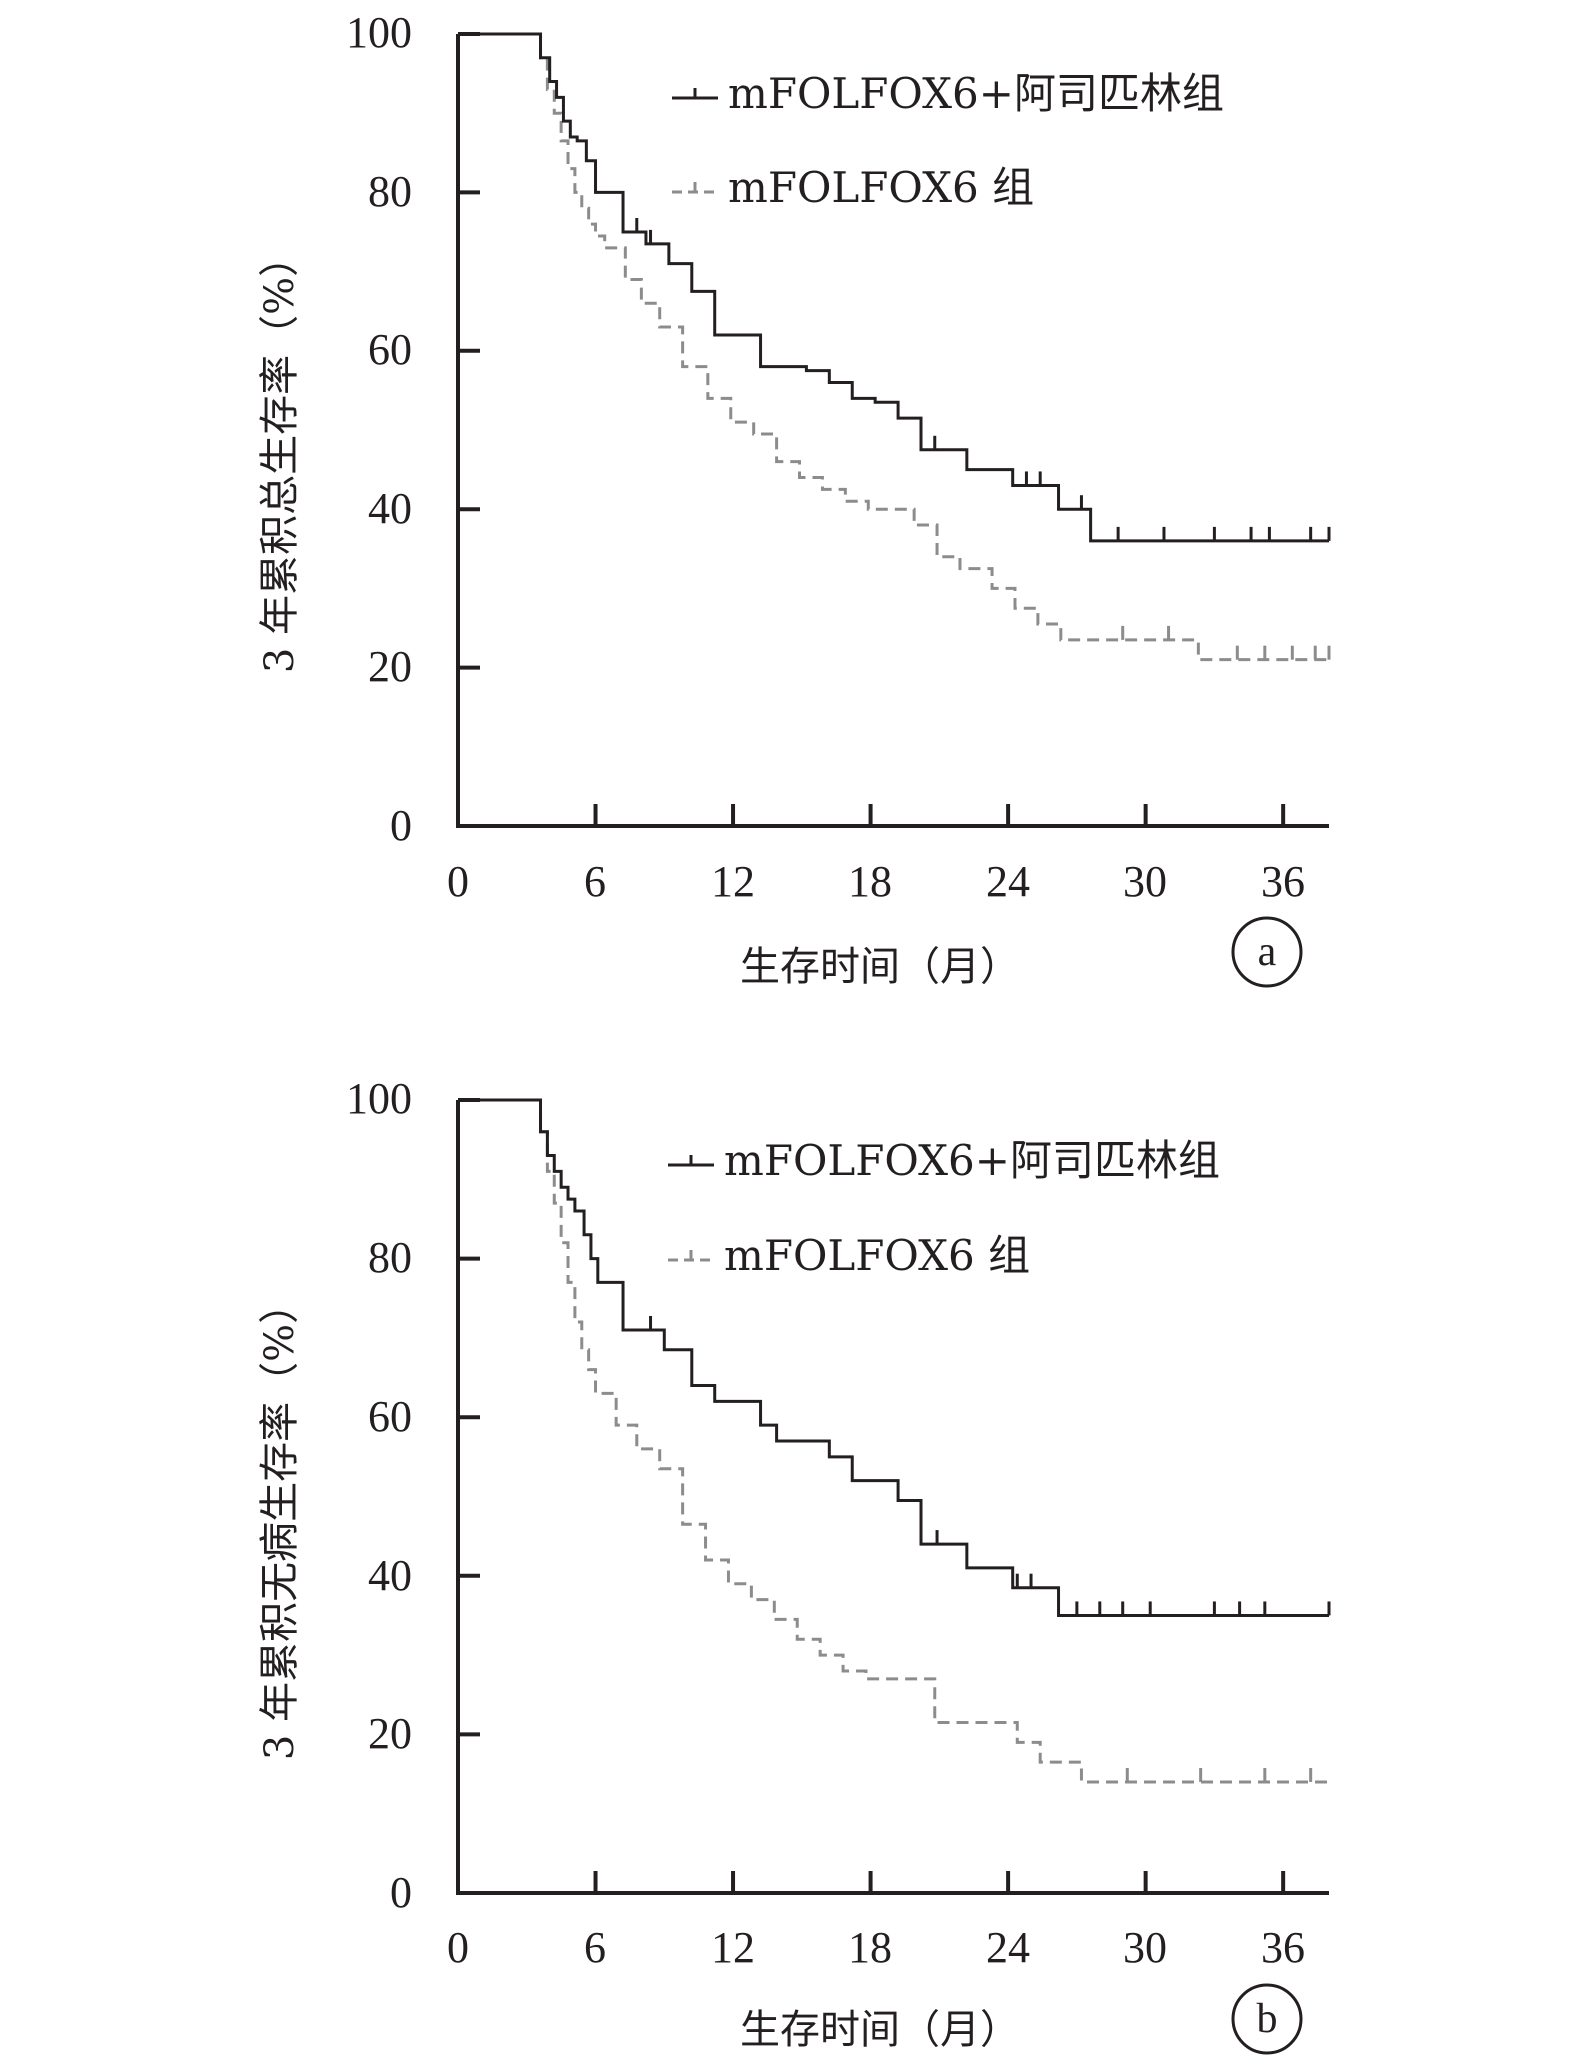  I want to click on panel-label-text: a, so click(1267, 952).